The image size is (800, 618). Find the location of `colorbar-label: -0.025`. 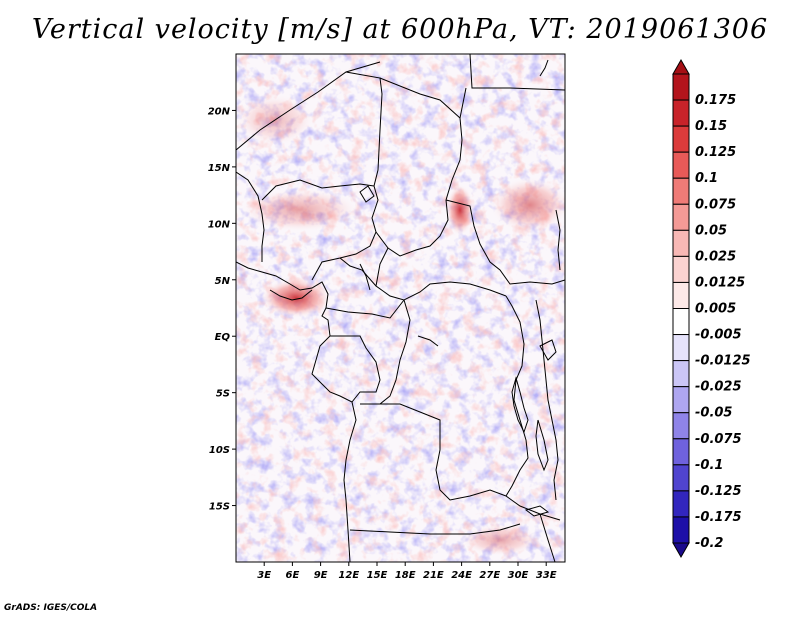

colorbar-label: -0.025 is located at coordinates (718, 387).